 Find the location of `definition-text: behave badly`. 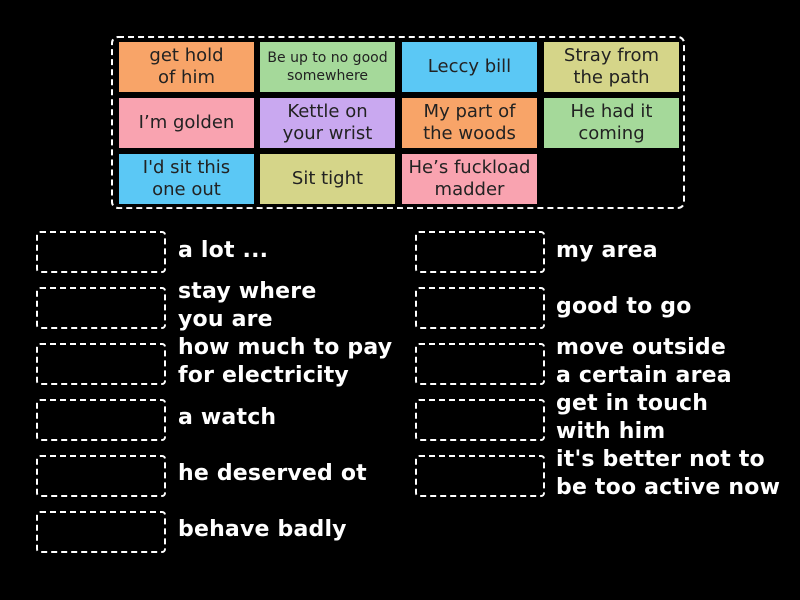

definition-text: behave badly is located at coordinates (262, 529).